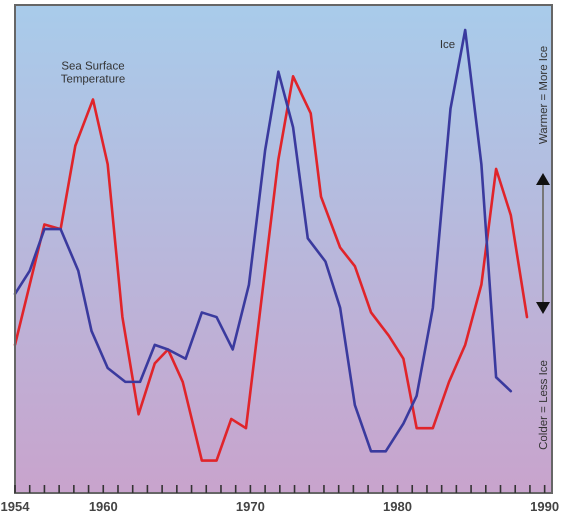 This screenshot has width=561, height=516. Describe the element at coordinates (397, 506) in the screenshot. I see `x-tick-label: 1980` at that location.